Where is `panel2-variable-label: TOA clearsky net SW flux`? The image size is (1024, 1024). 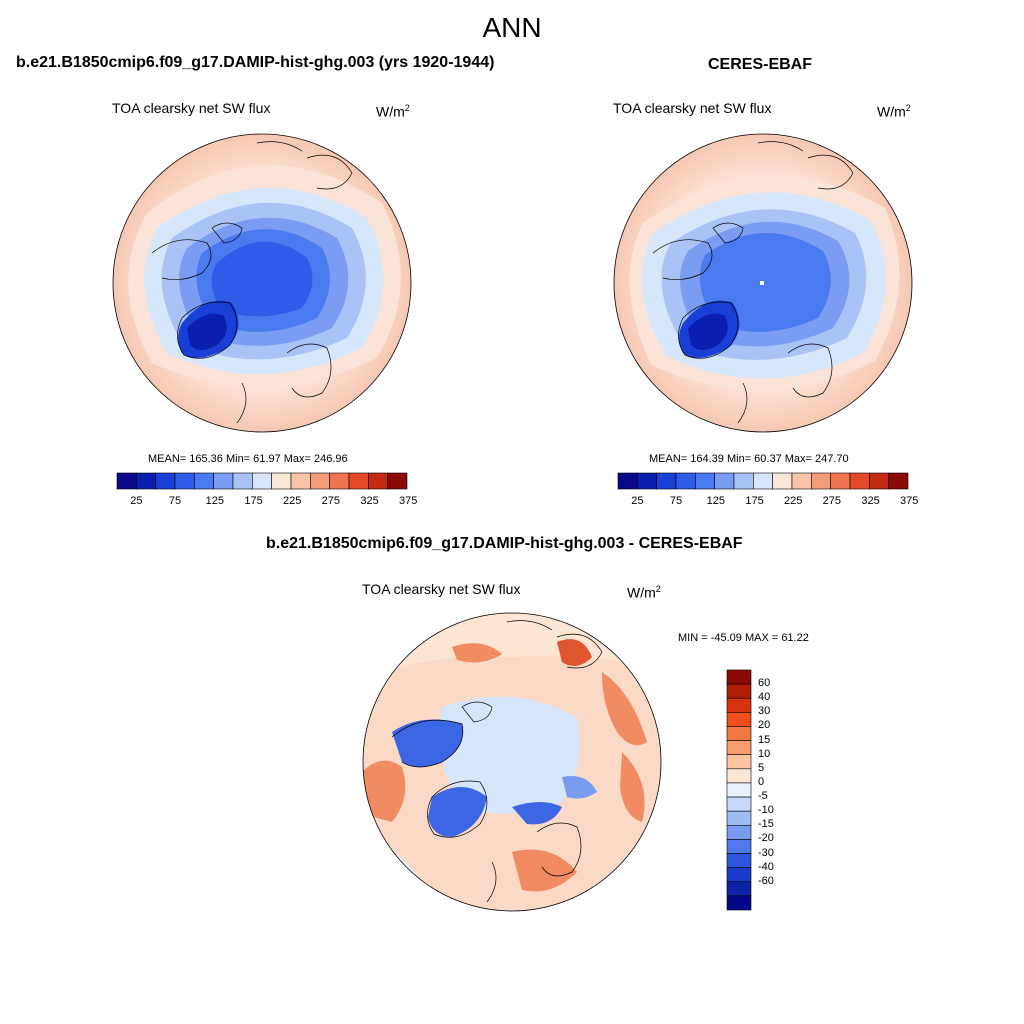 panel2-variable-label: TOA clearsky net SW flux is located at coordinates (692, 108).